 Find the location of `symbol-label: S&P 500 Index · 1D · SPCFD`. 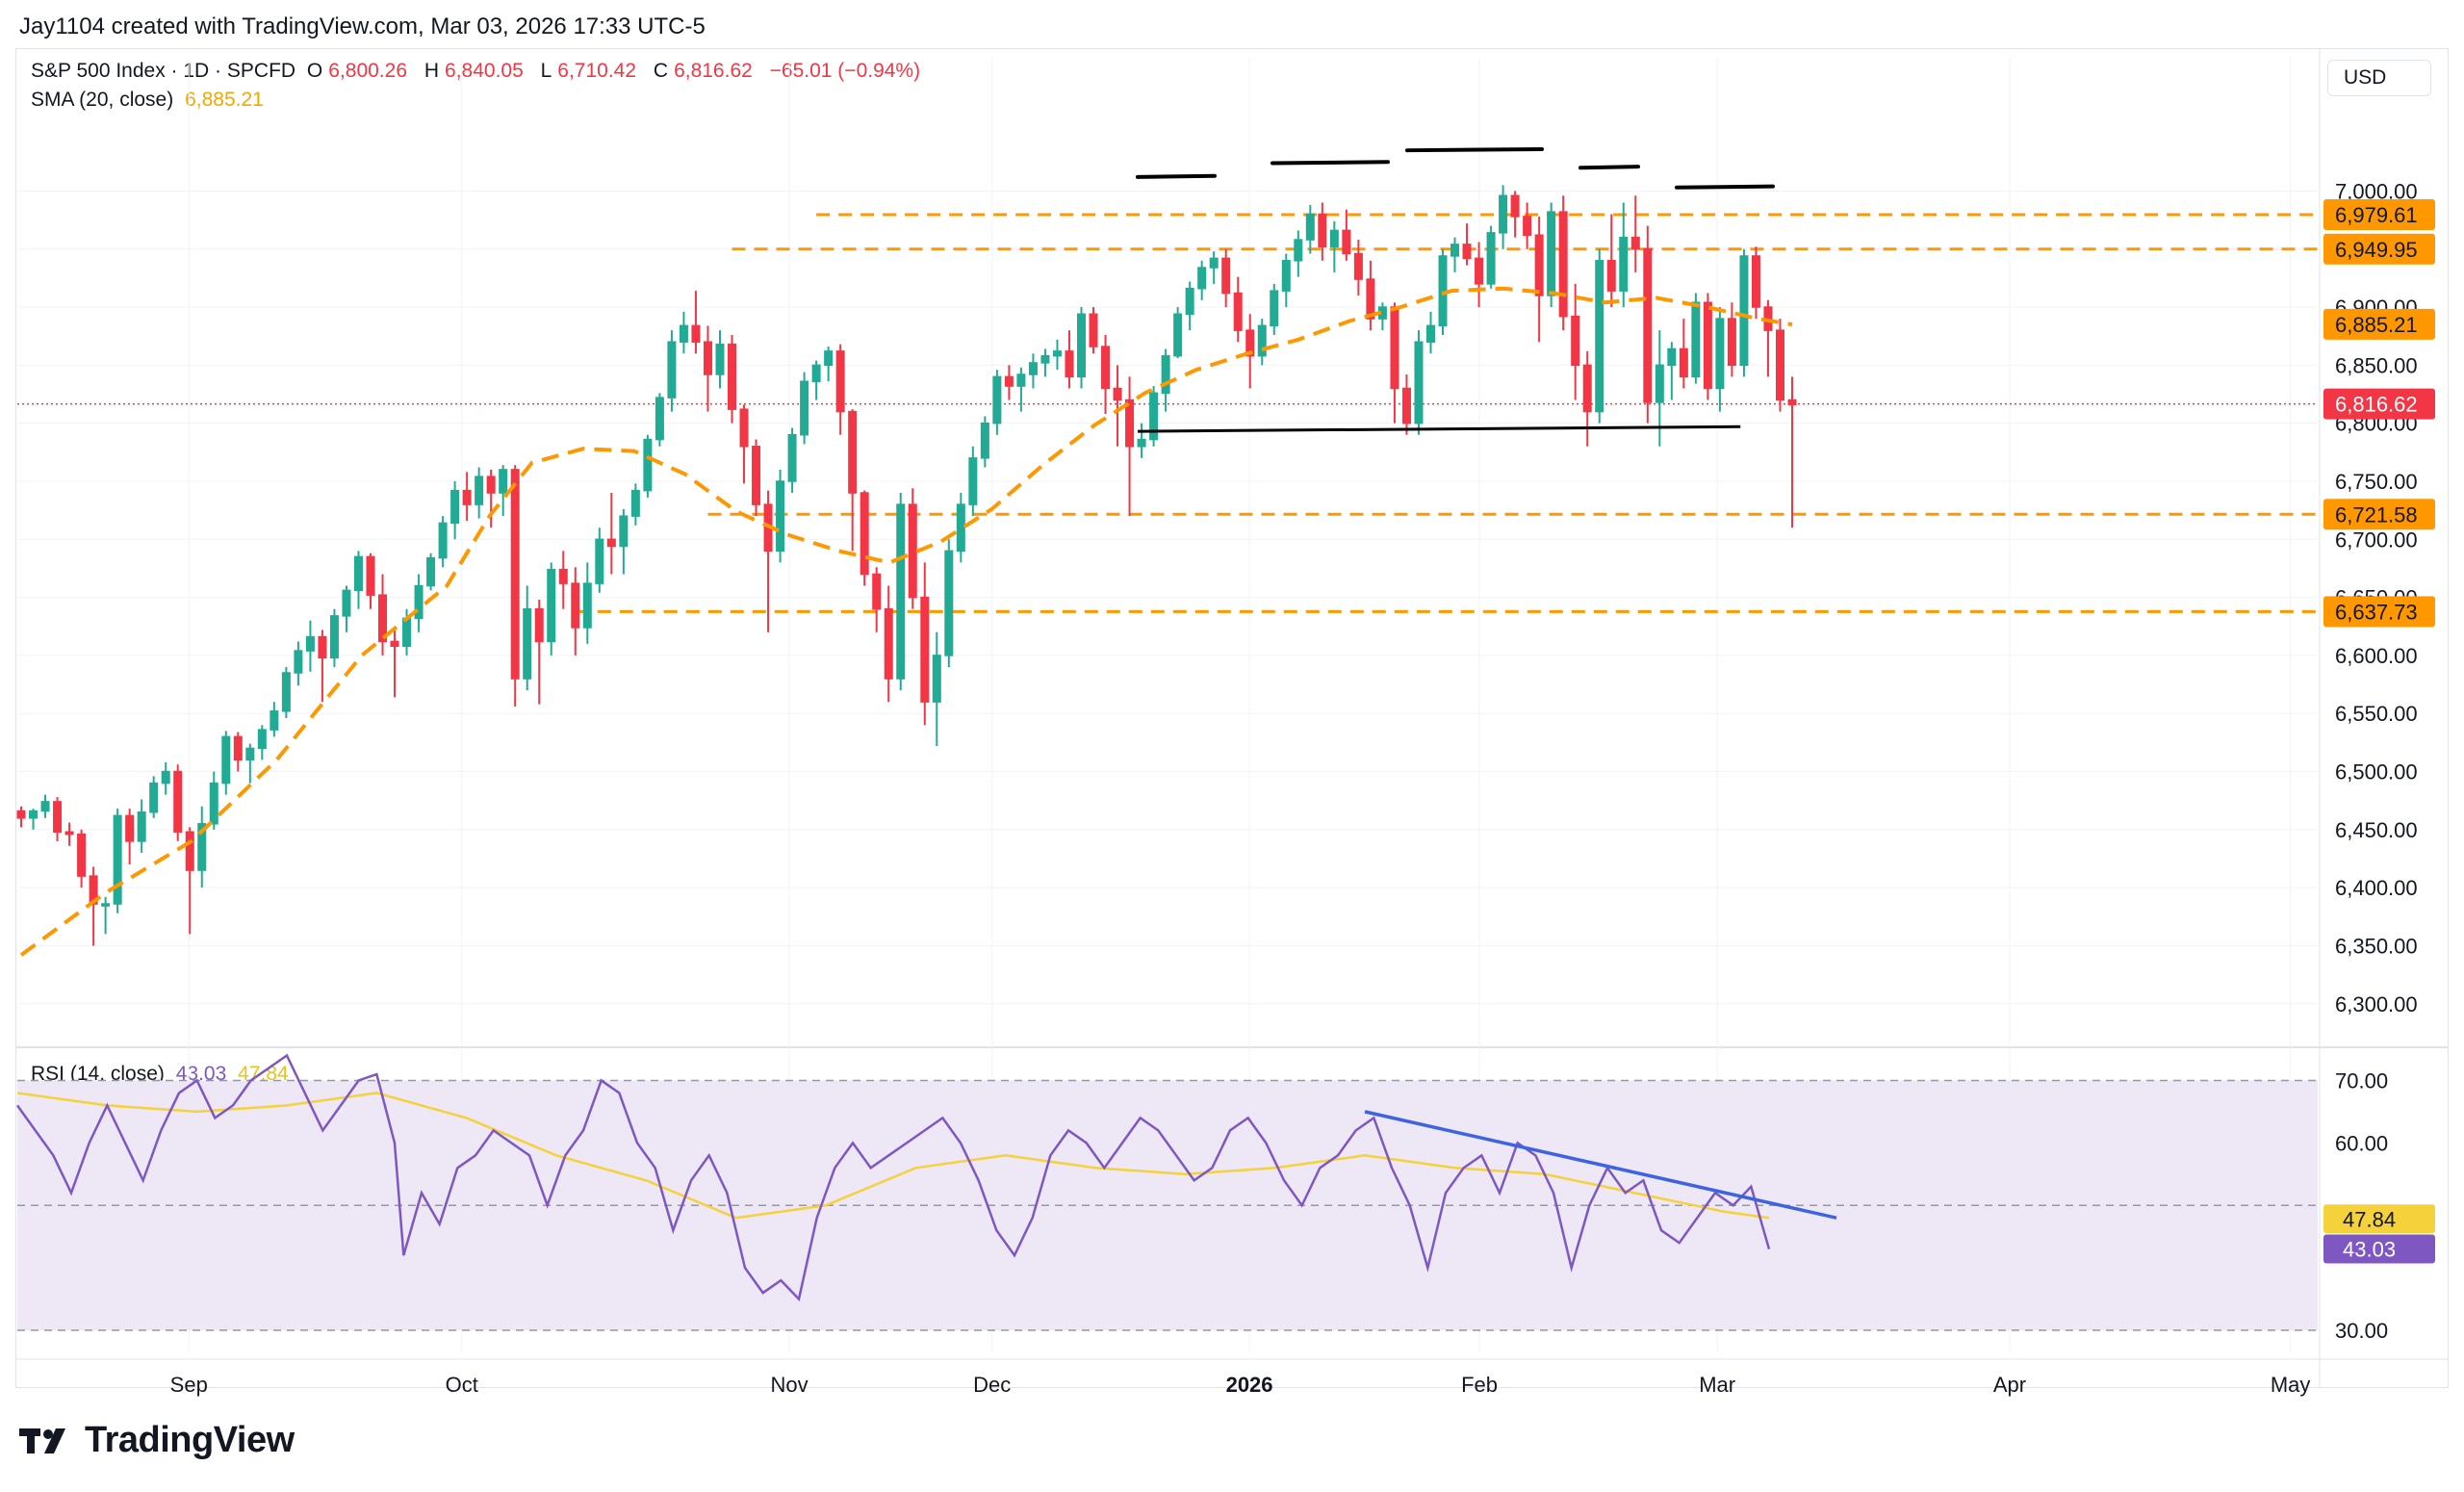

symbol-label: S&P 500 Index · 1D · SPCFD is located at coordinates (163, 71).